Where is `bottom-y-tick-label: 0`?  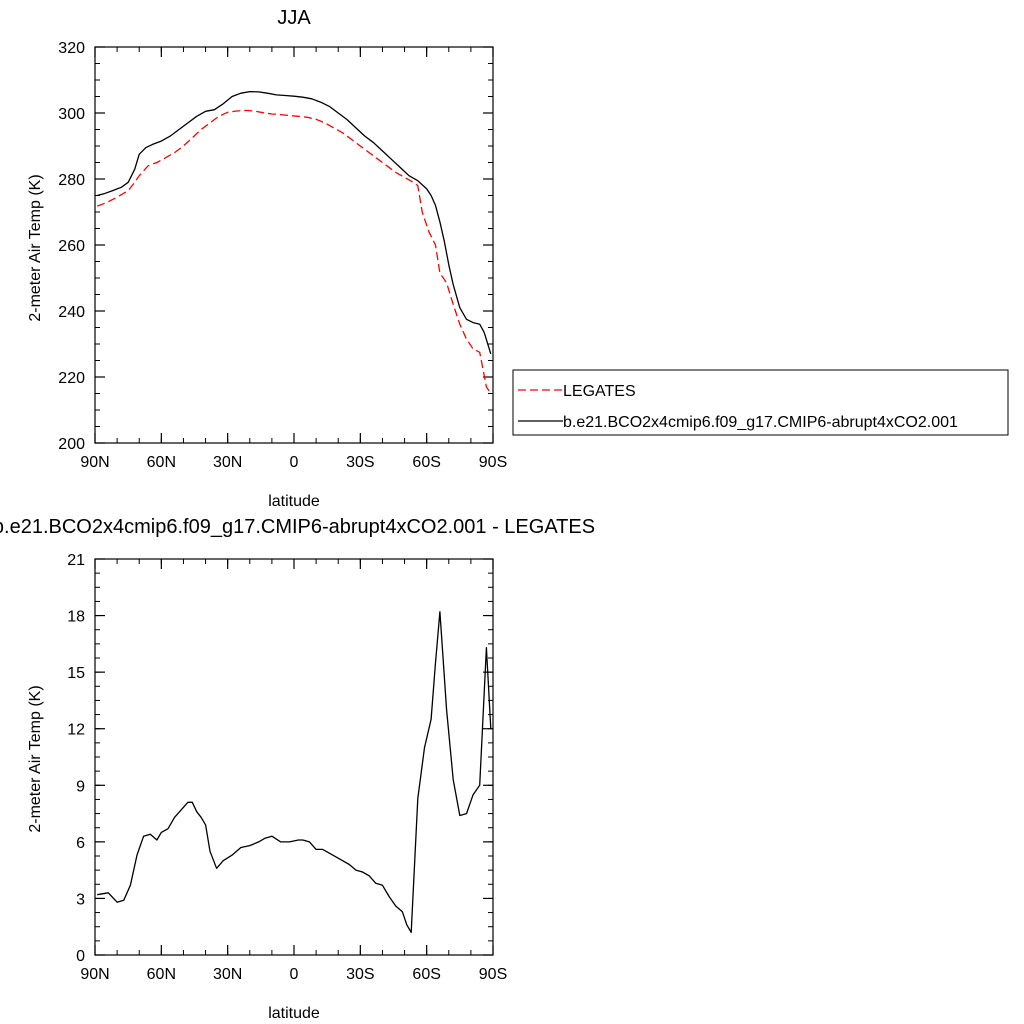
bottom-y-tick-label: 0 is located at coordinates (80, 956).